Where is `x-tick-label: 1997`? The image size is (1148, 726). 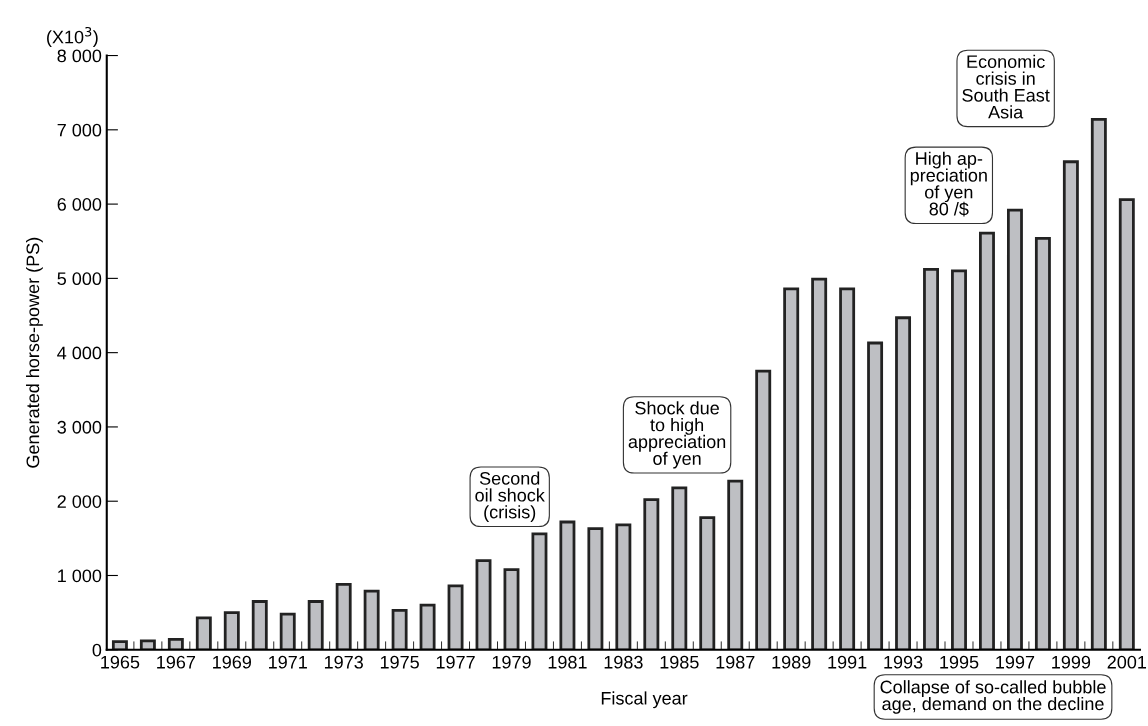
x-tick-label: 1997 is located at coordinates (1015, 662).